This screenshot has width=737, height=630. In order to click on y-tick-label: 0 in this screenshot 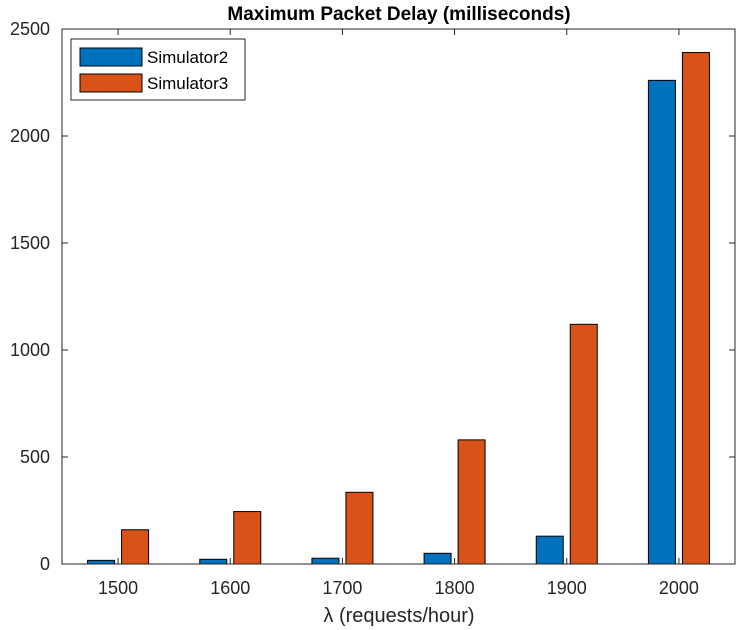, I will do `click(45, 564)`.